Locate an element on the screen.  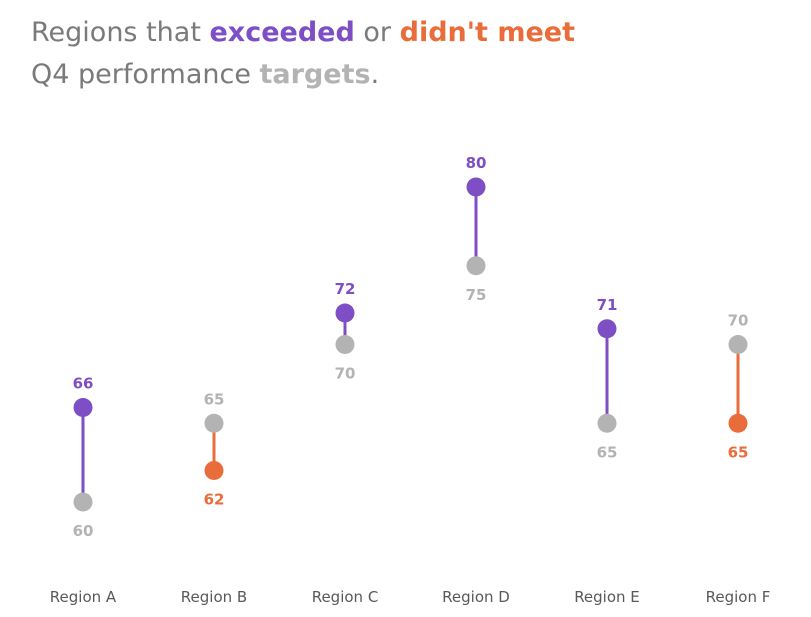
dumbbell-region-f: 70 65 Region F is located at coordinates (738, 459).